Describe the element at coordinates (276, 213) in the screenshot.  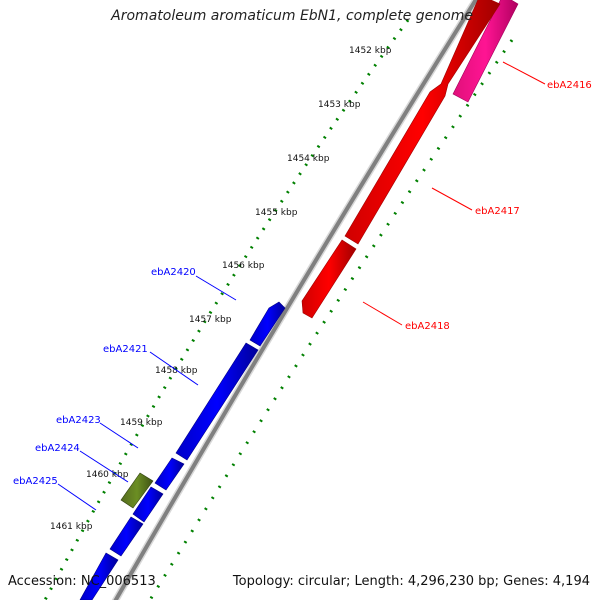
I see `tick-label: 1455 kbp` at that location.